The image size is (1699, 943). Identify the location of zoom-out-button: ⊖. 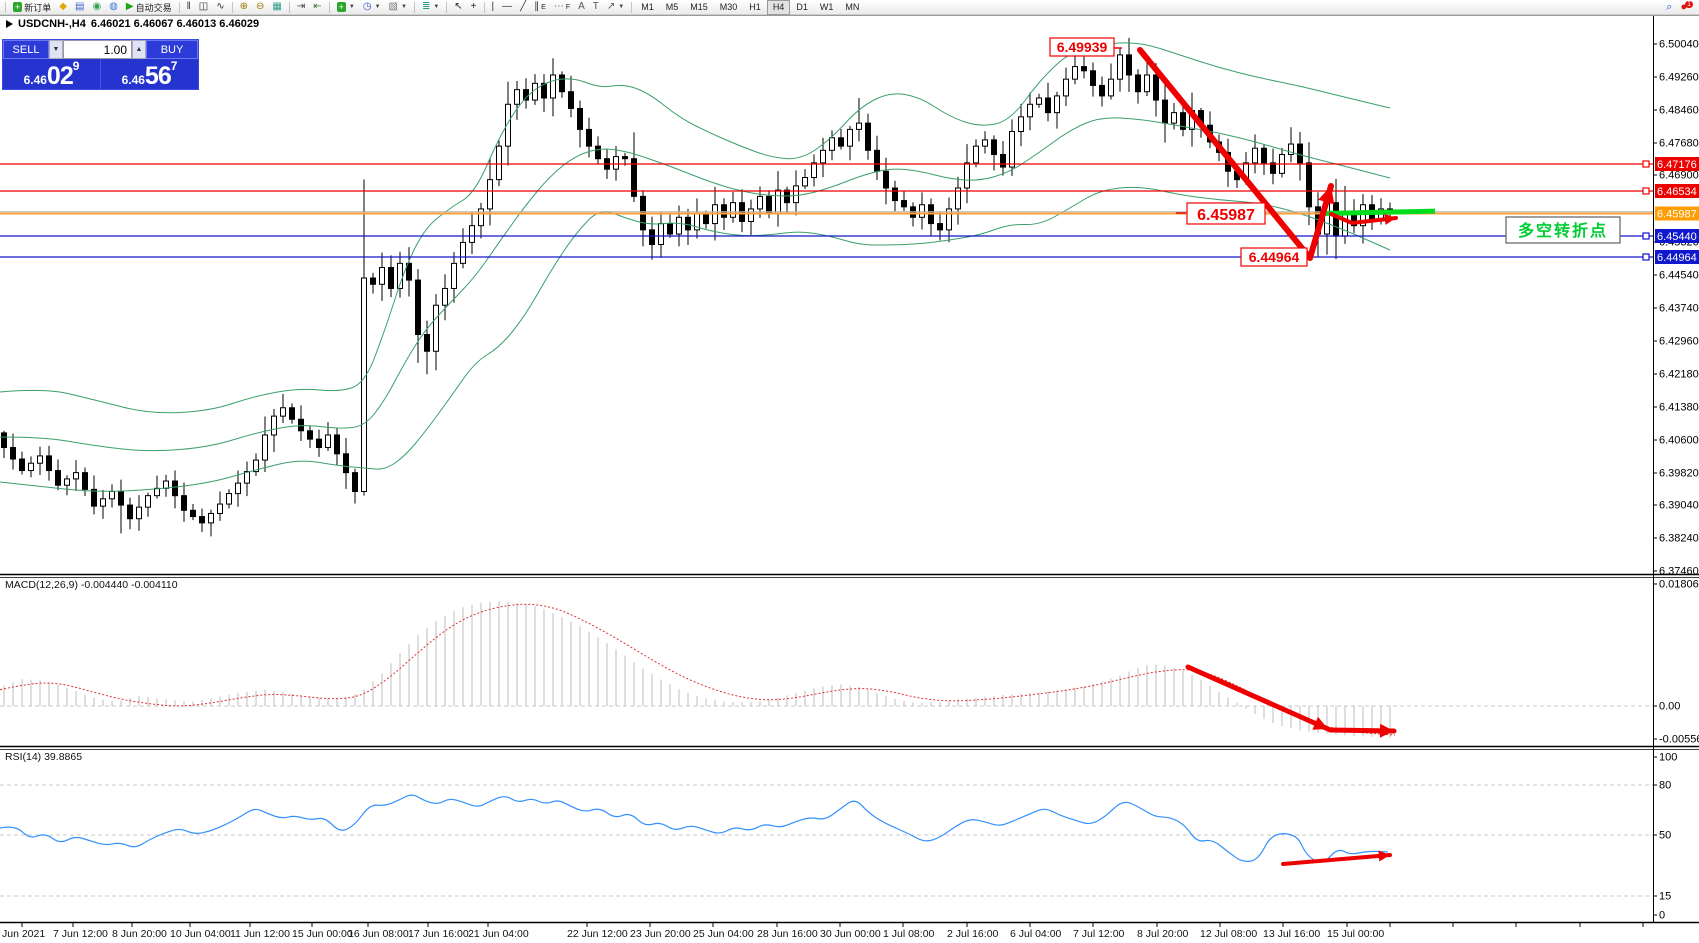
(260, 7).